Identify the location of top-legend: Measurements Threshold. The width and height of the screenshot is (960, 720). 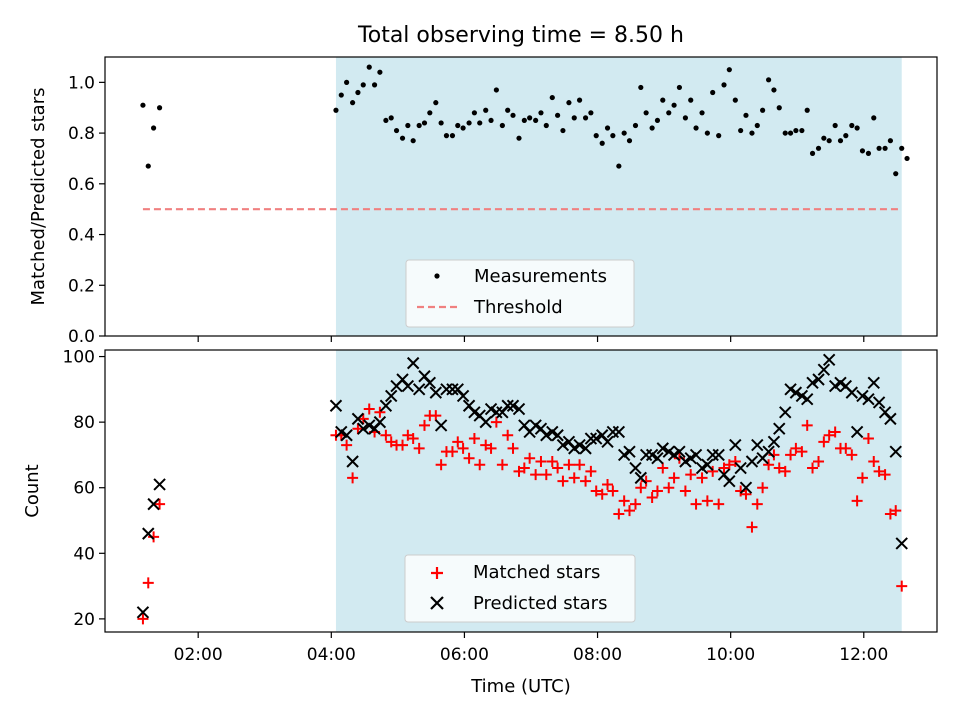
(520, 293).